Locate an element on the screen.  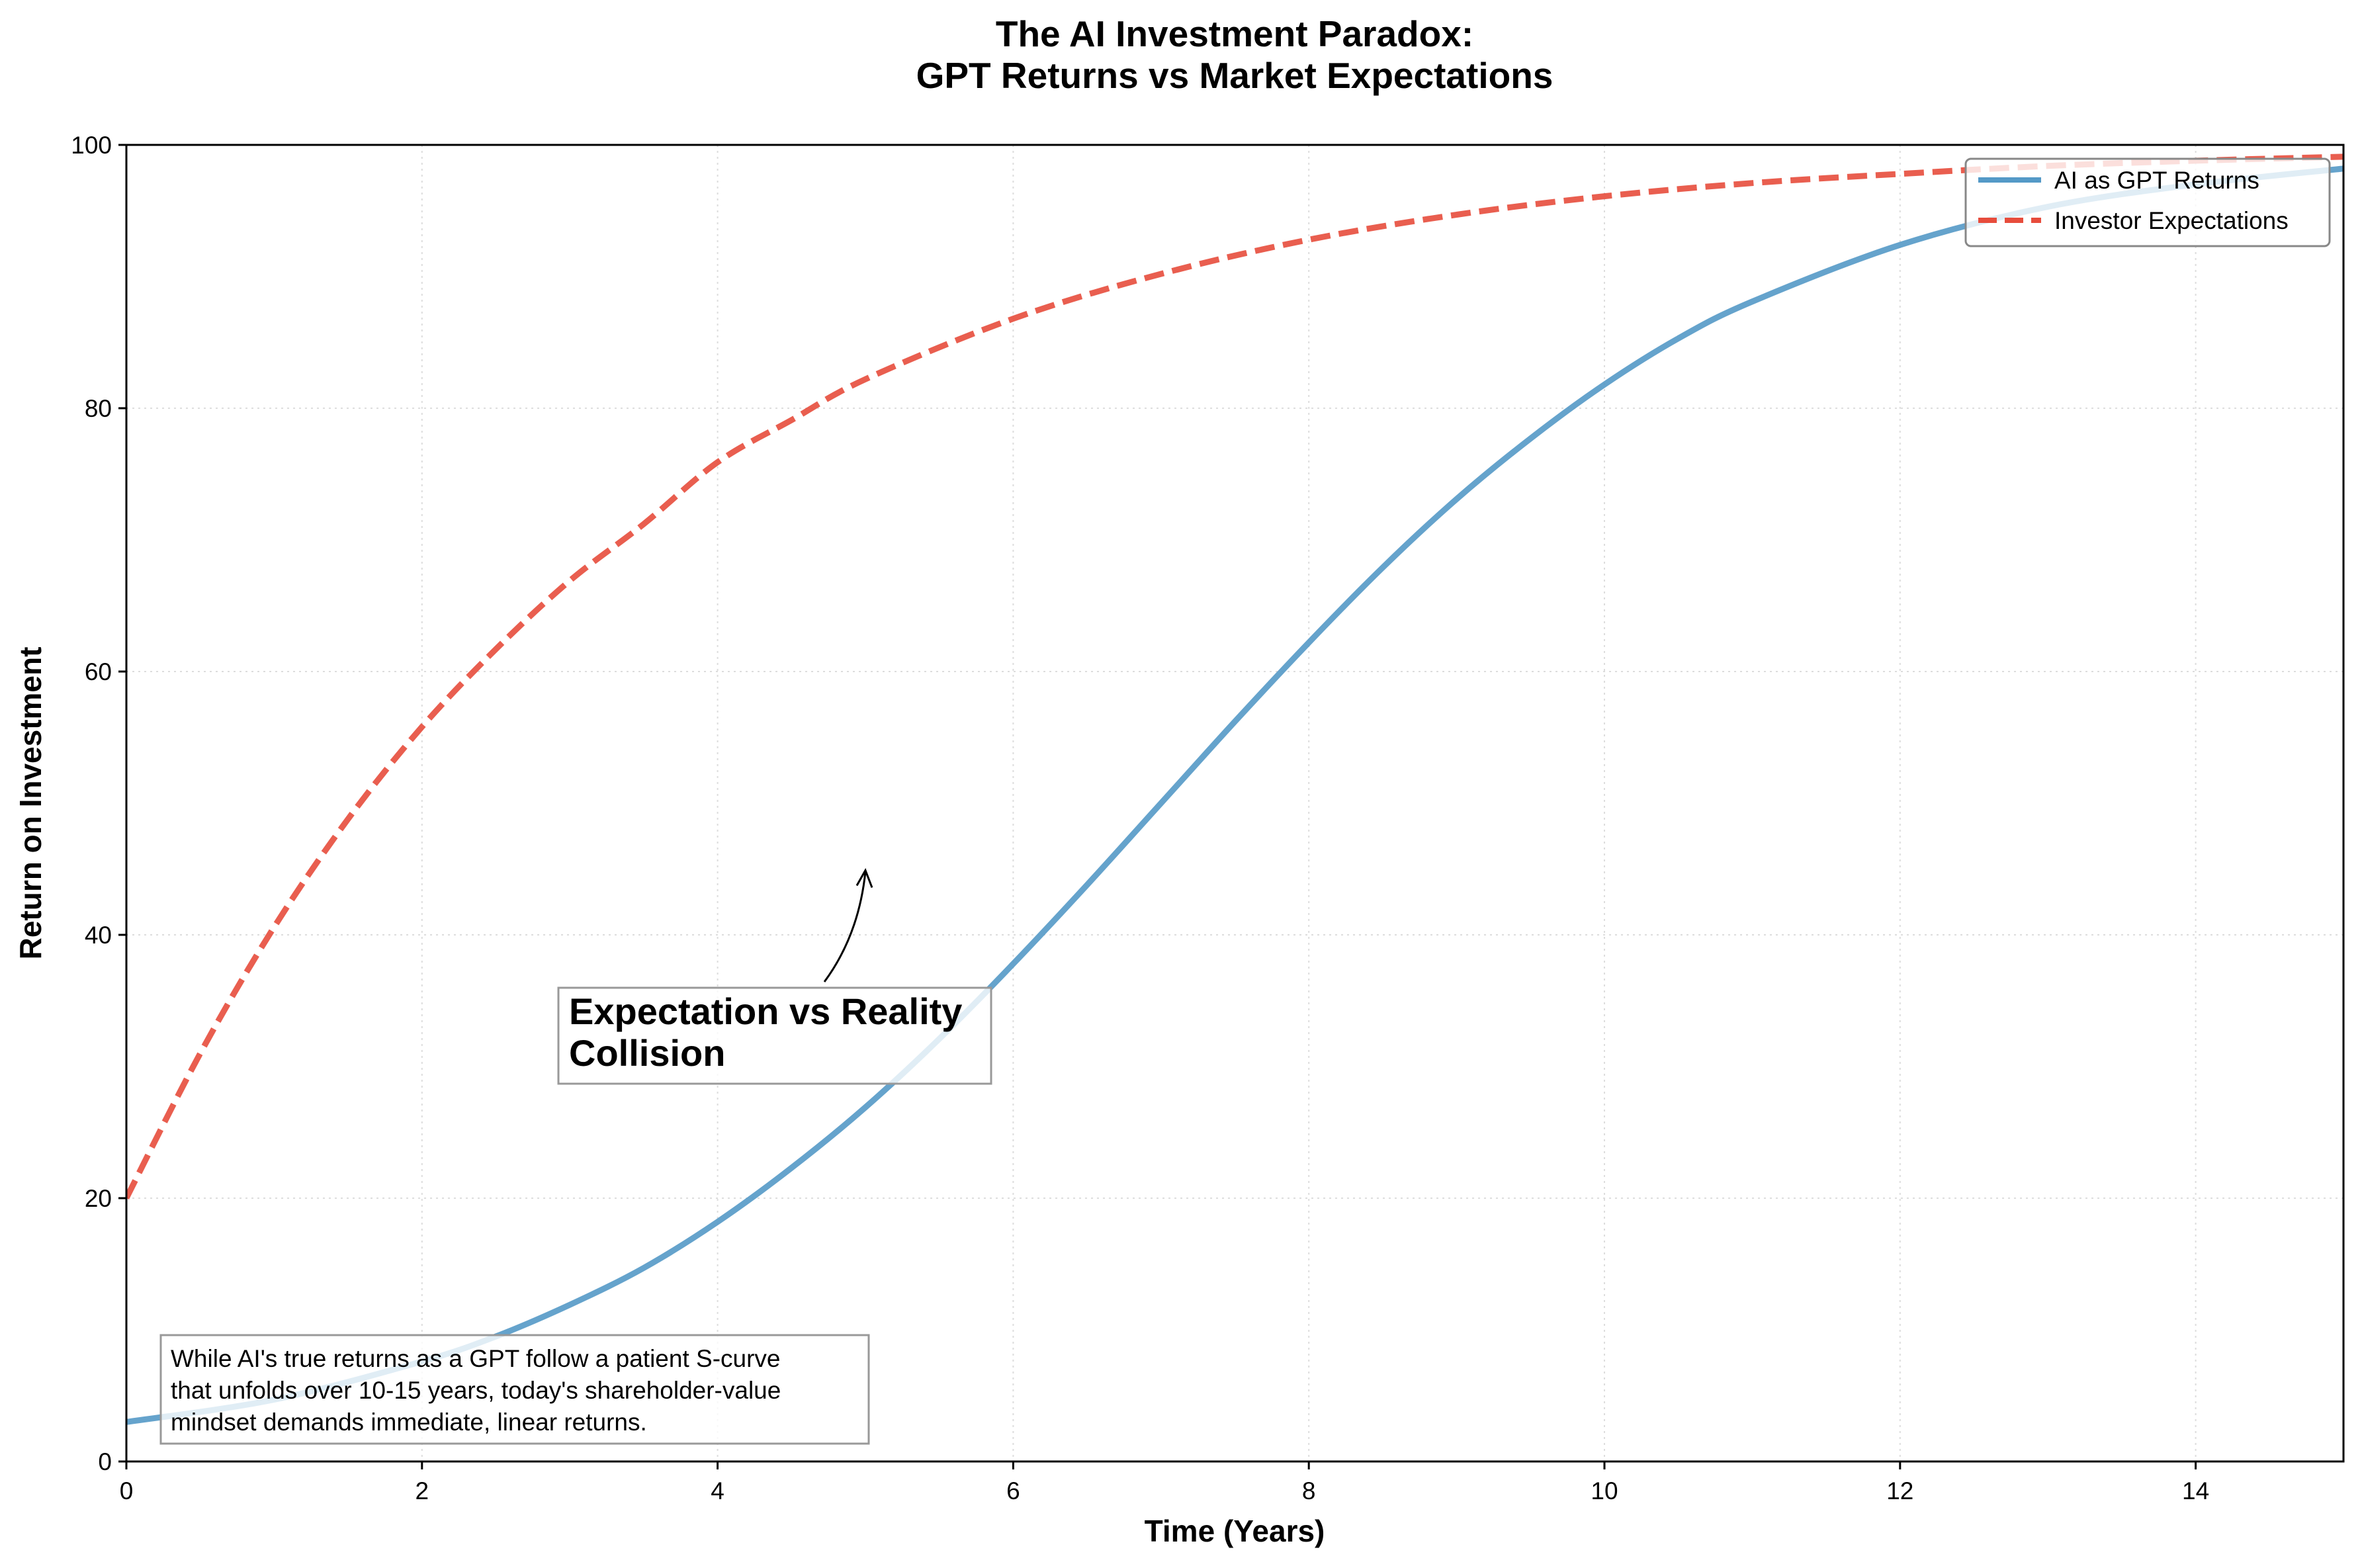
annotation-text-line-2: Collision is located at coordinates (647, 1053).